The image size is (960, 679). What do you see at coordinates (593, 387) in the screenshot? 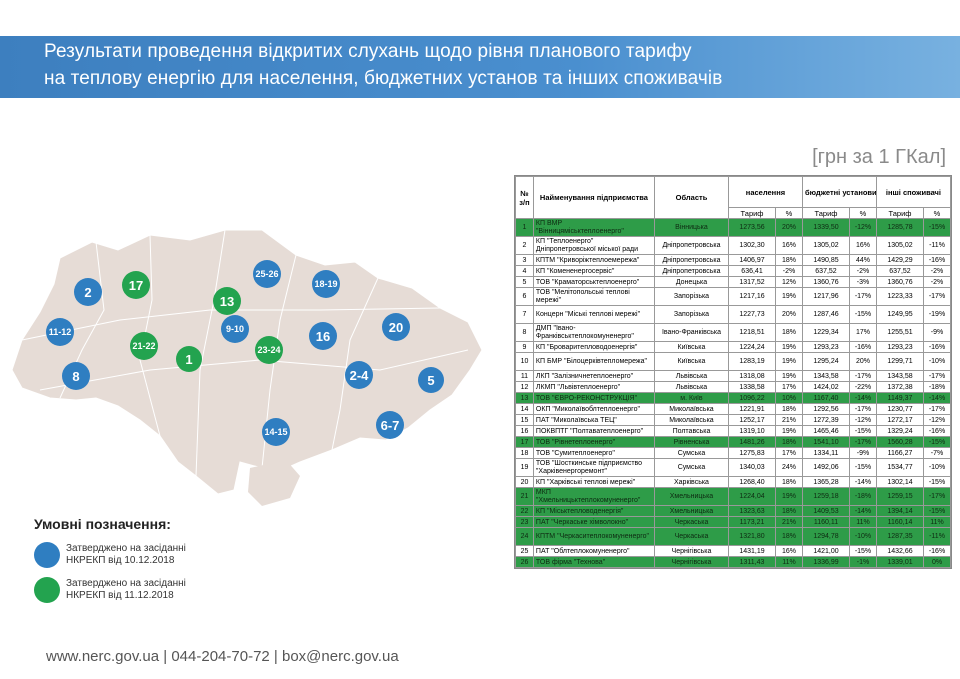
I see `cell-name: ЛКМП "Львівтеплоенерго"` at bounding box center [593, 387].